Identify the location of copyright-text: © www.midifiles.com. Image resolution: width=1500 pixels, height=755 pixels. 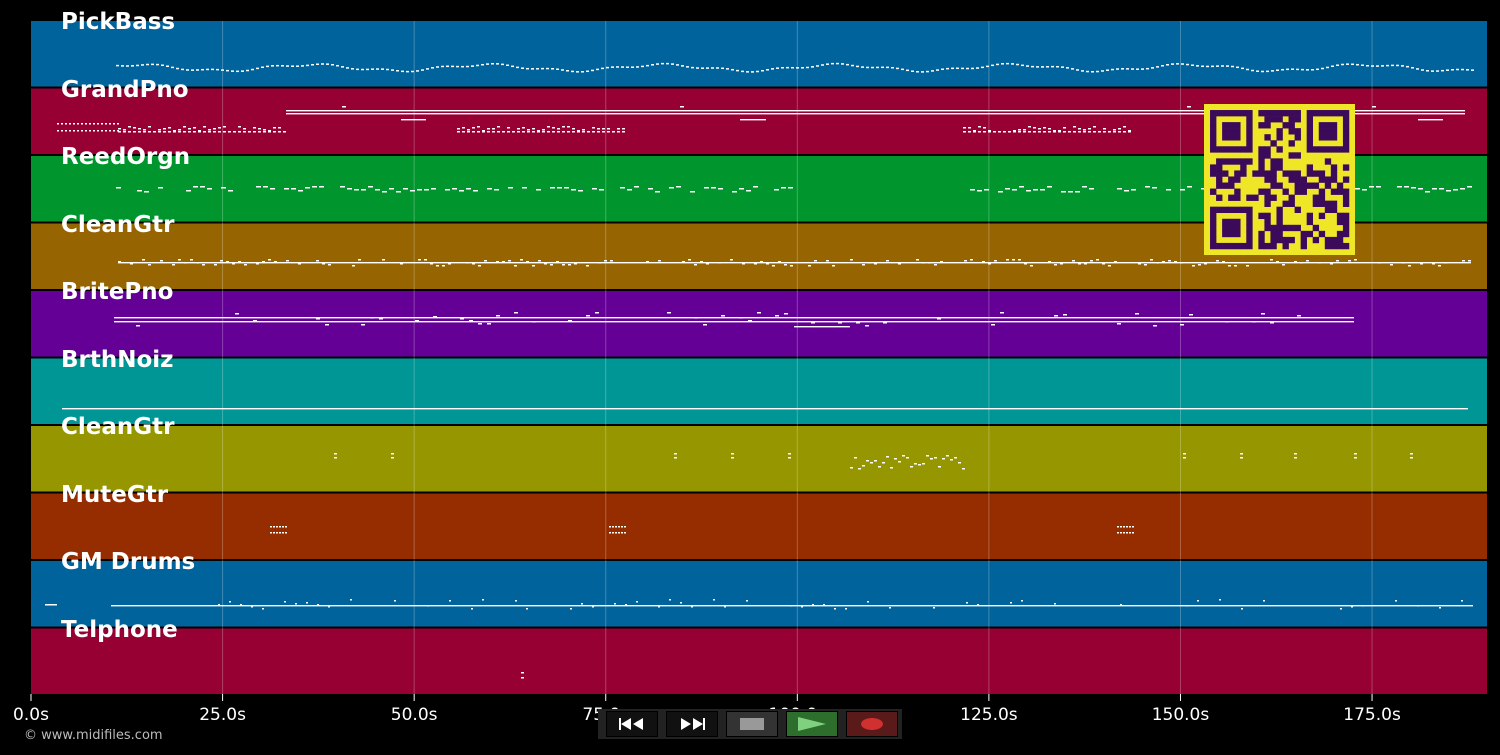
(93, 735).